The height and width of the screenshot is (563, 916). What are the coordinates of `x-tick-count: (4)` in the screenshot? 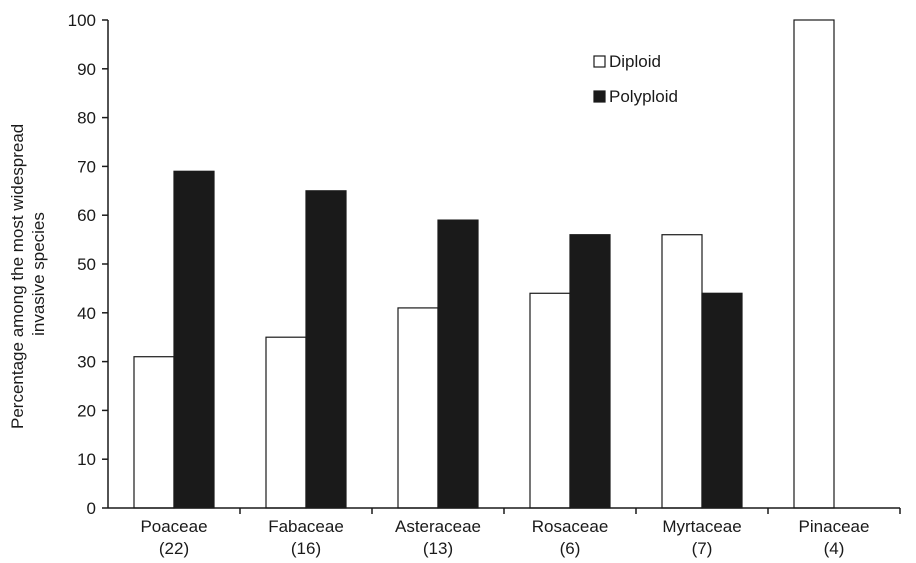 It's located at (834, 548).